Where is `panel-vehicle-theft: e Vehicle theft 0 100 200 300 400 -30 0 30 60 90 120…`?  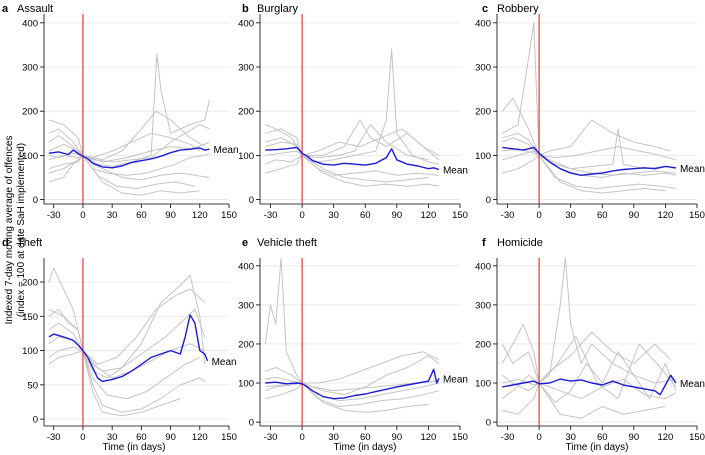 panel-vehicle-theft: e Vehicle theft 0 100 200 300 400 -30 0 30 60 90 120… is located at coordinates (353, 340).